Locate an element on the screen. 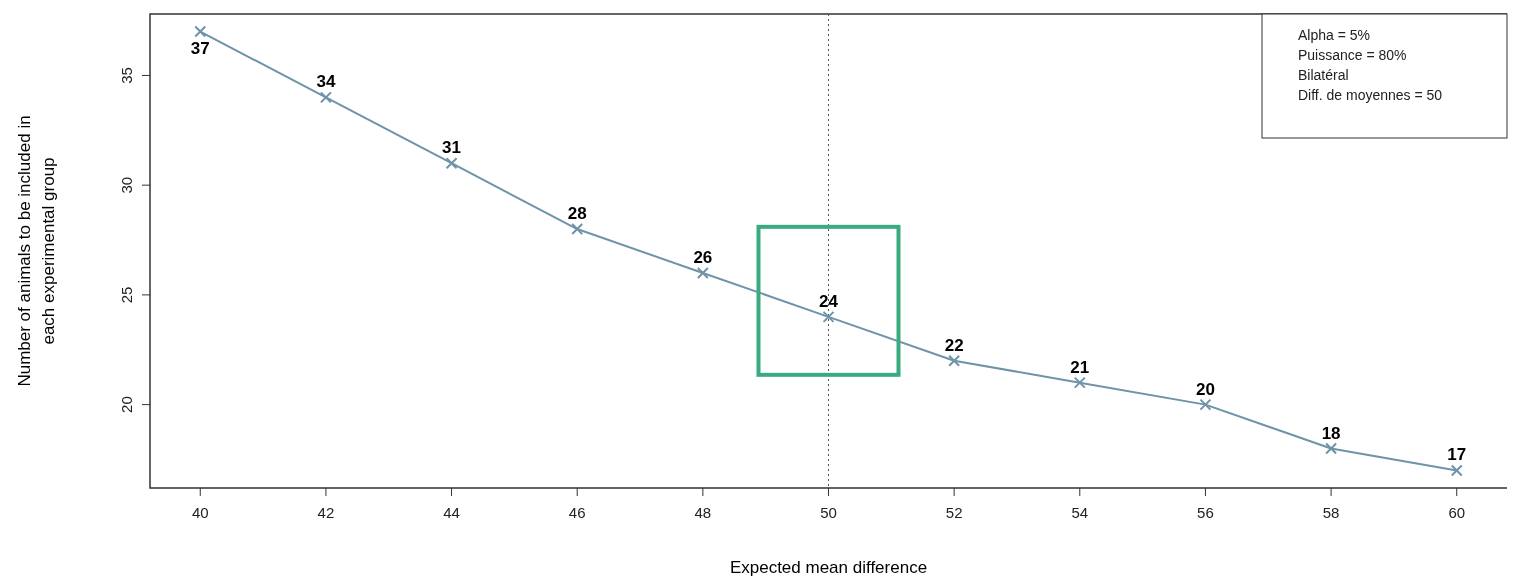 This screenshot has height=585, width=1515. x-tick-label: 58 is located at coordinates (1331, 512).